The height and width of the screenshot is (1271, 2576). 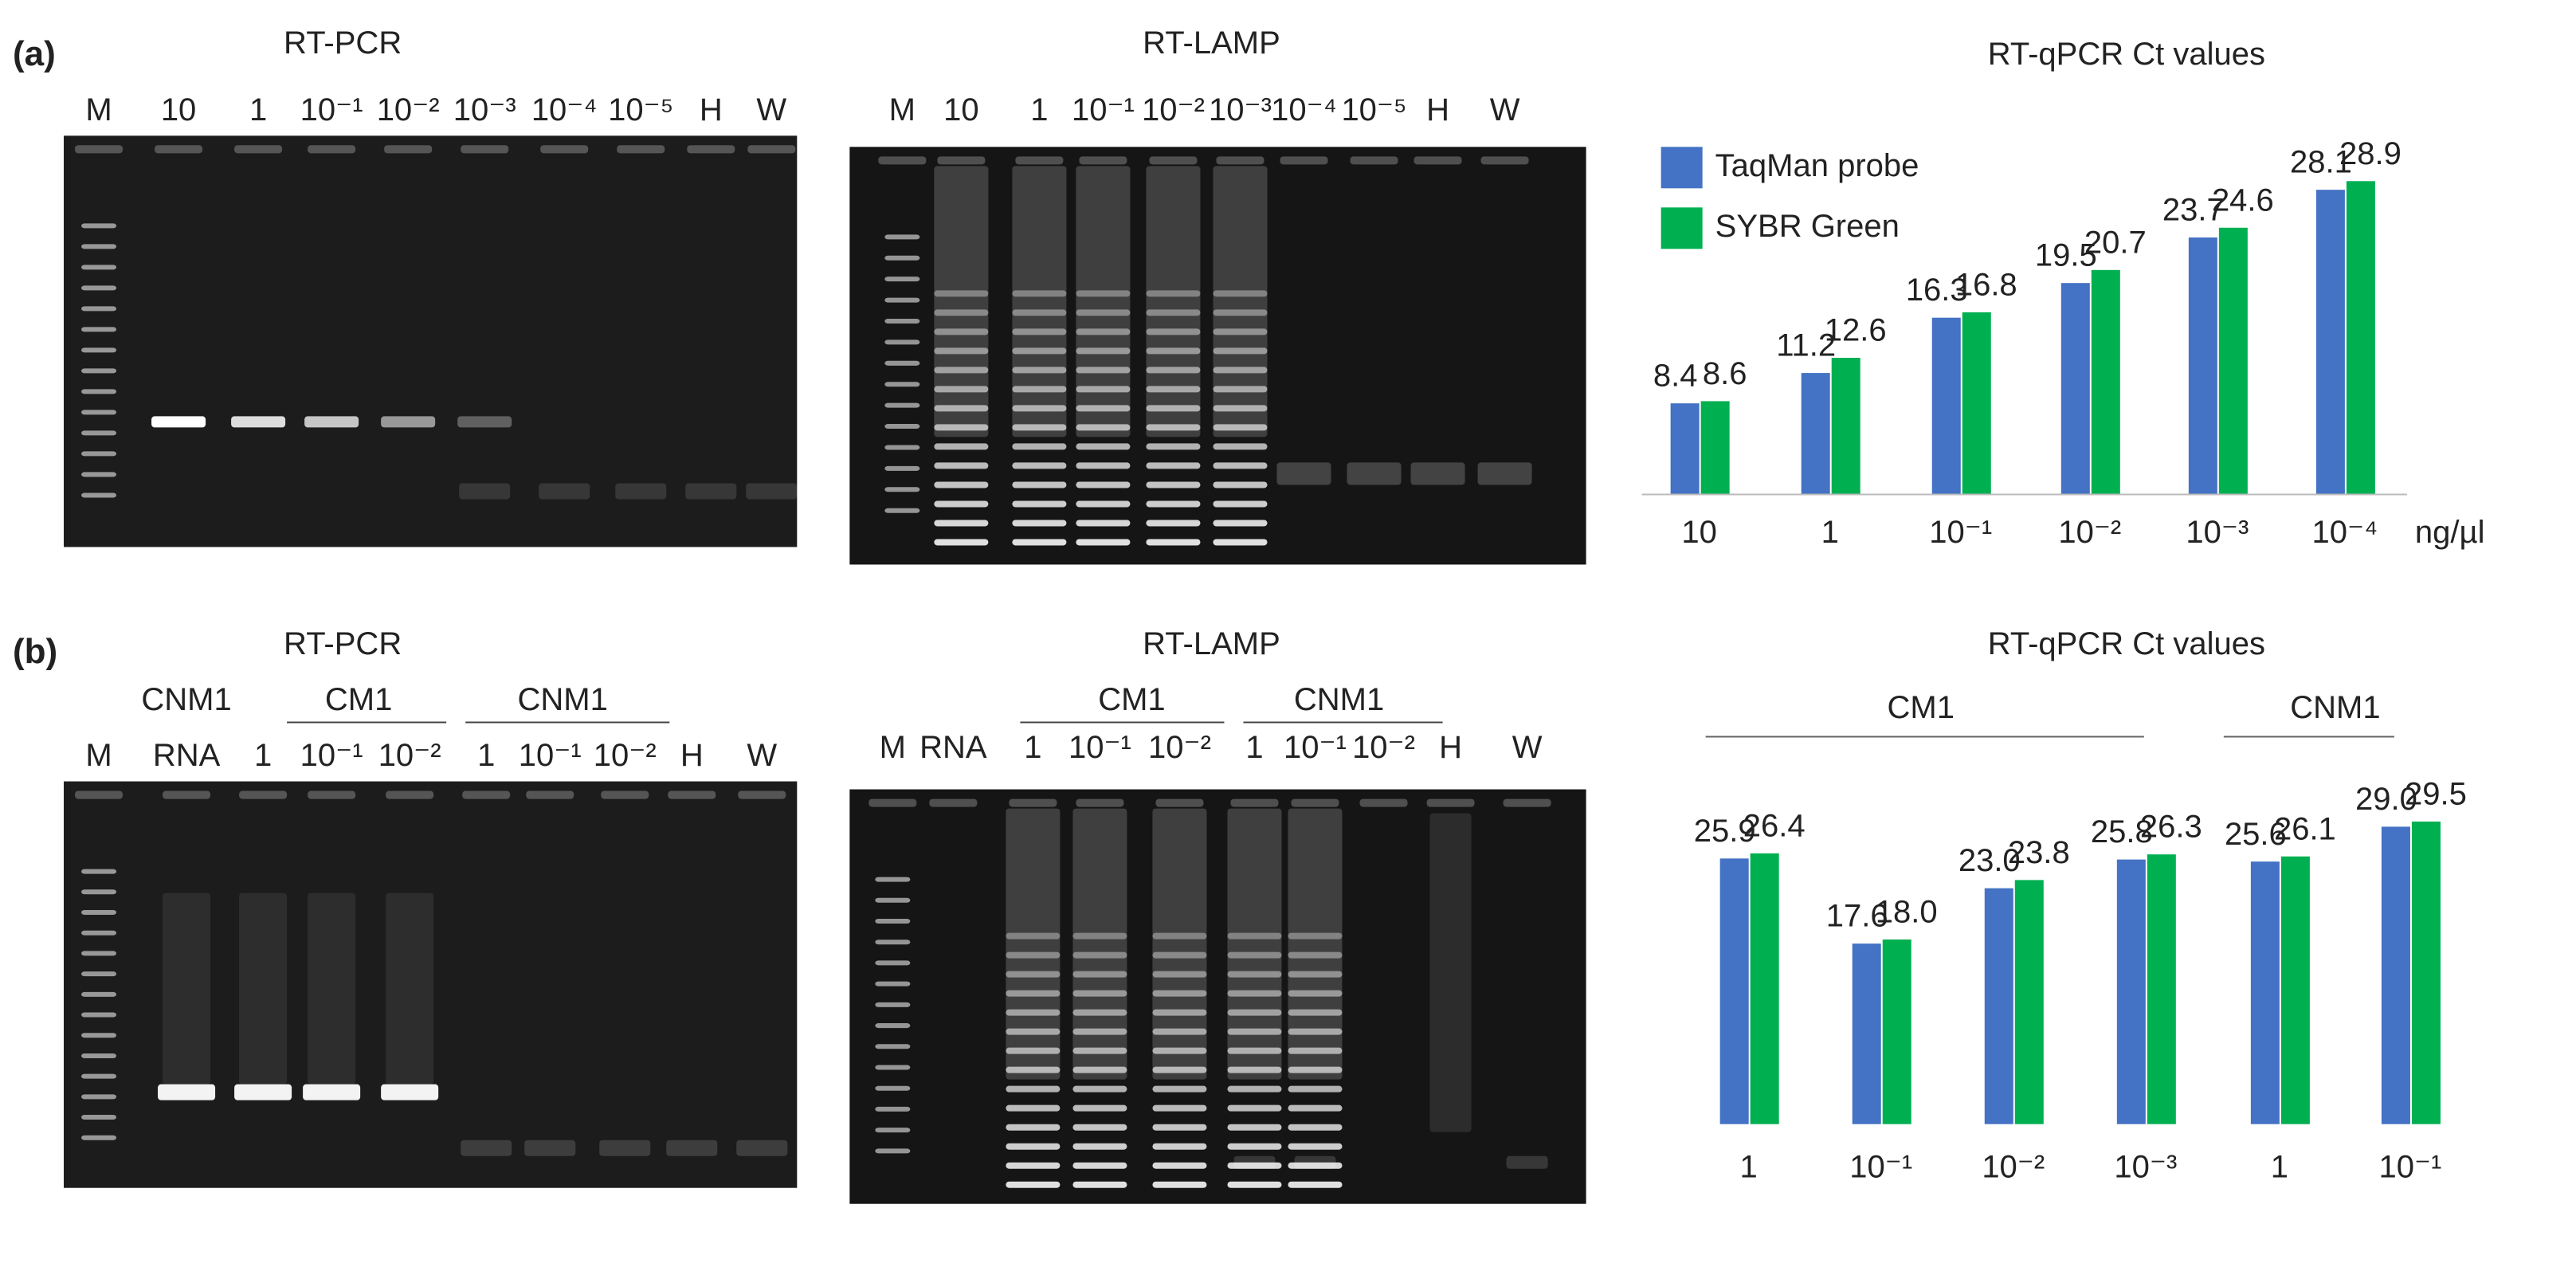 What do you see at coordinates (2039, 852) in the screenshot?
I see `value-label: 23.8` at bounding box center [2039, 852].